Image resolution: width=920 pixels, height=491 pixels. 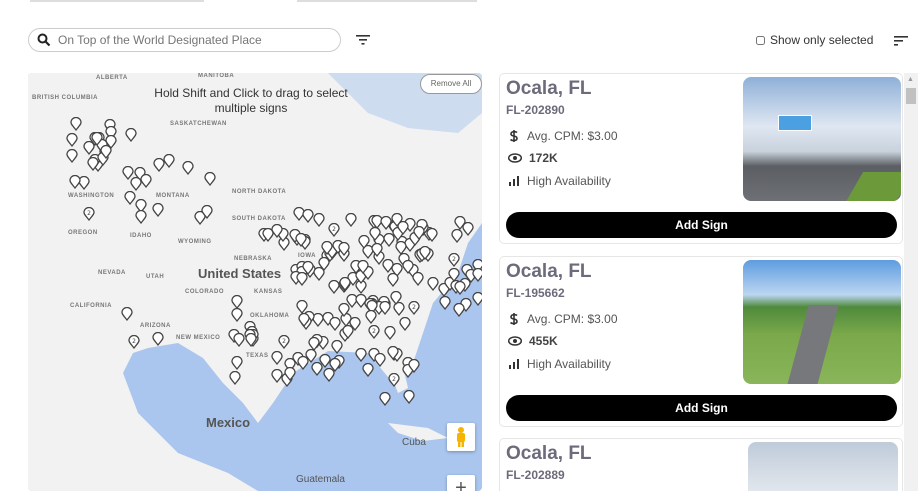 What do you see at coordinates (814, 40) in the screenshot?
I see `show-only-selected: Show only selected` at bounding box center [814, 40].